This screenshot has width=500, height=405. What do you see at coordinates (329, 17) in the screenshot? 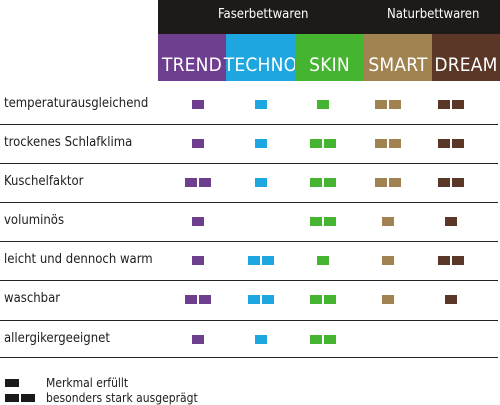
I see `header-group-bar` at bounding box center [329, 17].